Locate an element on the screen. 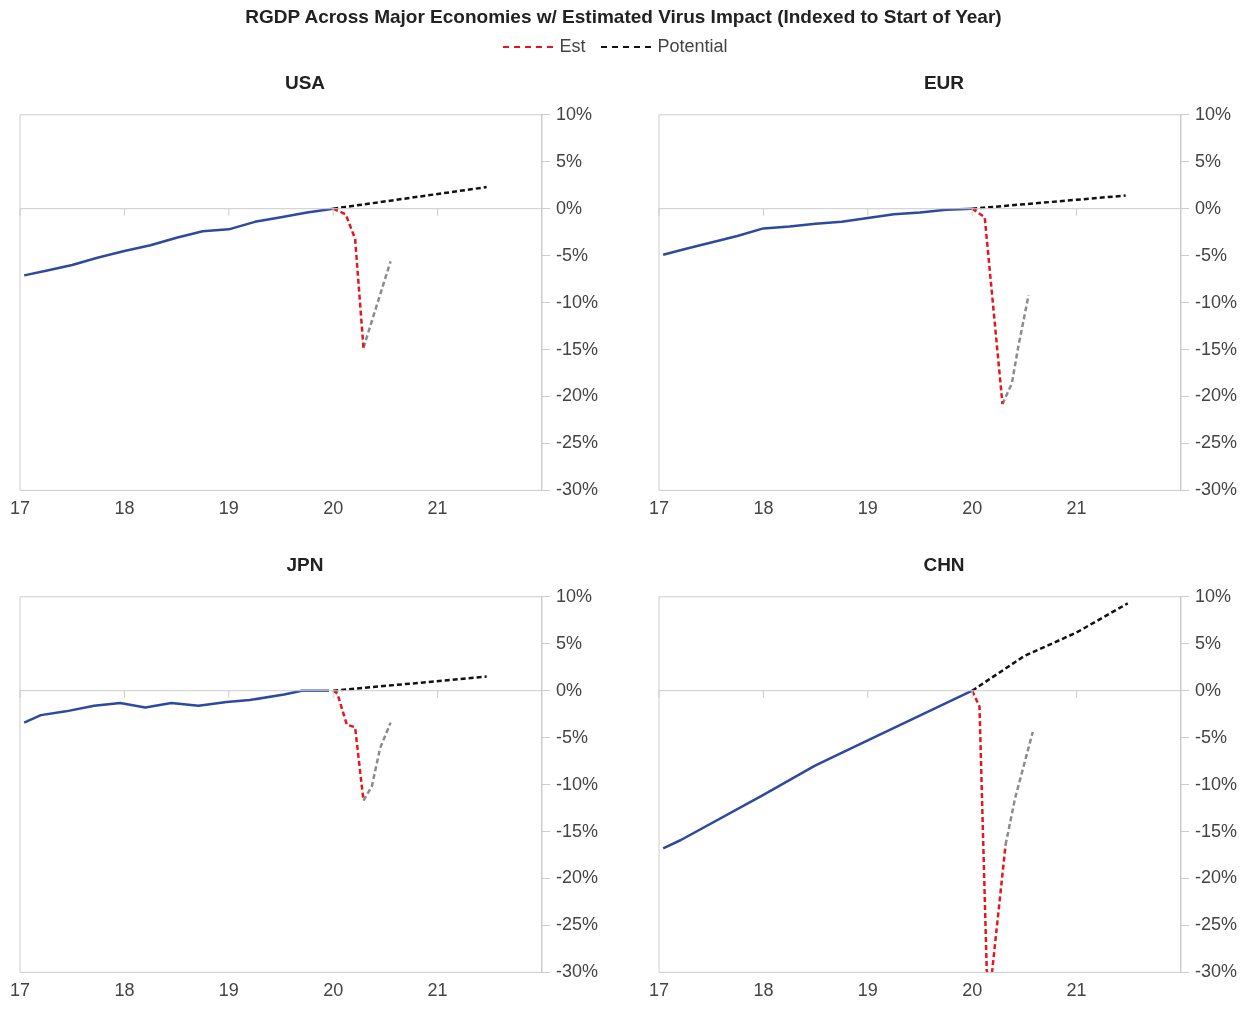 The height and width of the screenshot is (1013, 1247). chart-title: EUR is located at coordinates (944, 83).